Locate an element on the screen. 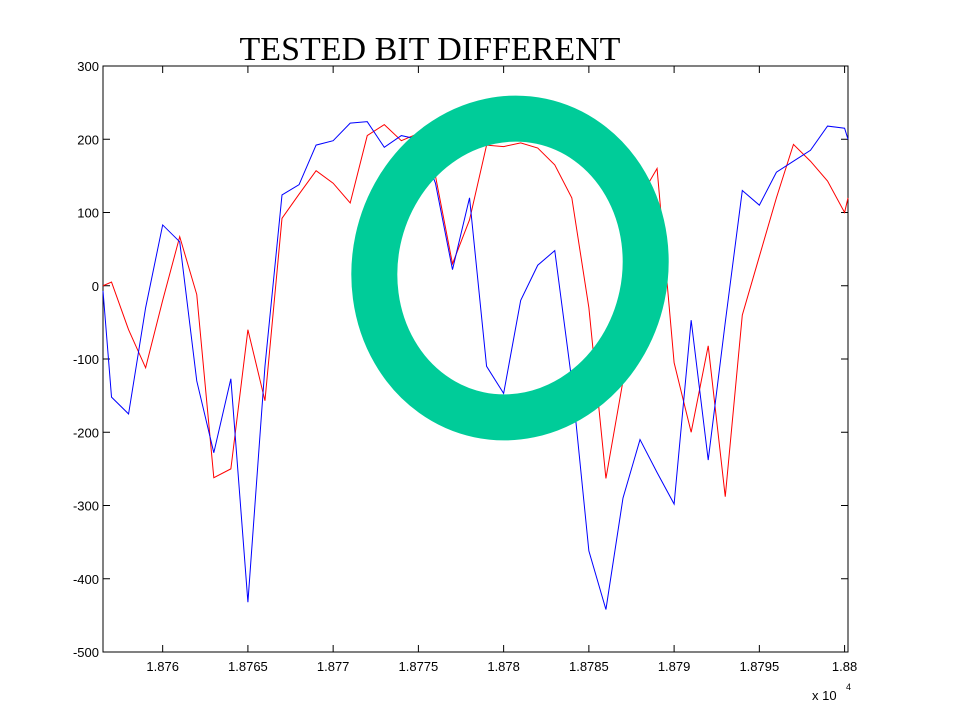  x-scale-label: x 10 is located at coordinates (824, 695).